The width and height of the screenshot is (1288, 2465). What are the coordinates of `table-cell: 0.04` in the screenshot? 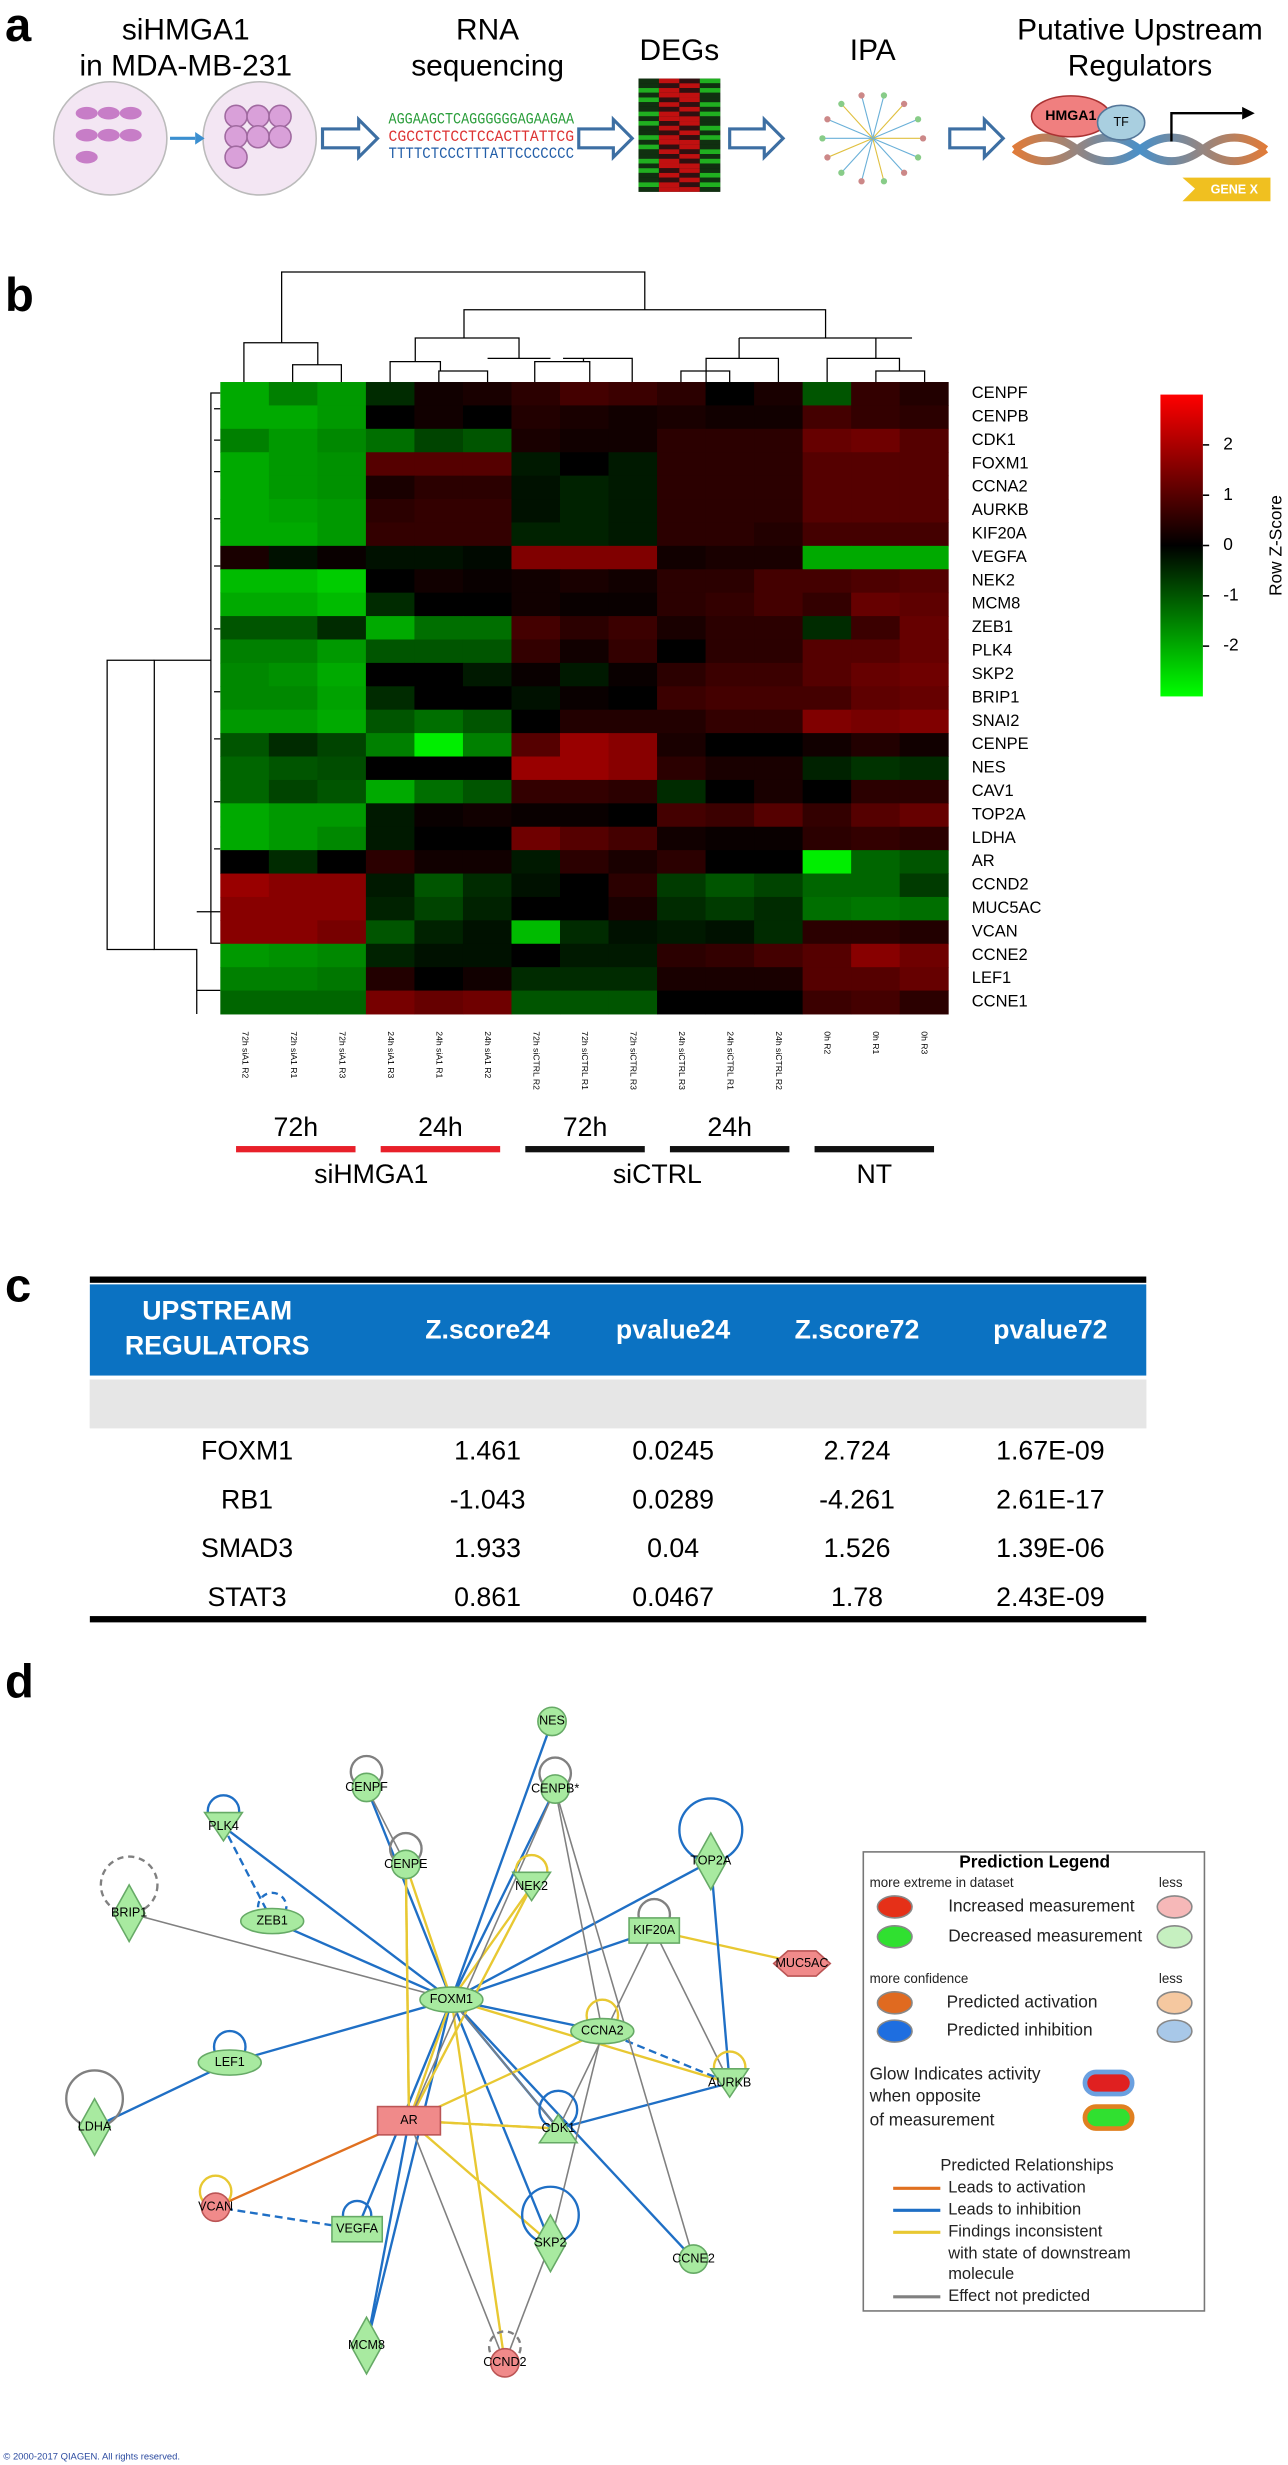 It's located at (673, 1548).